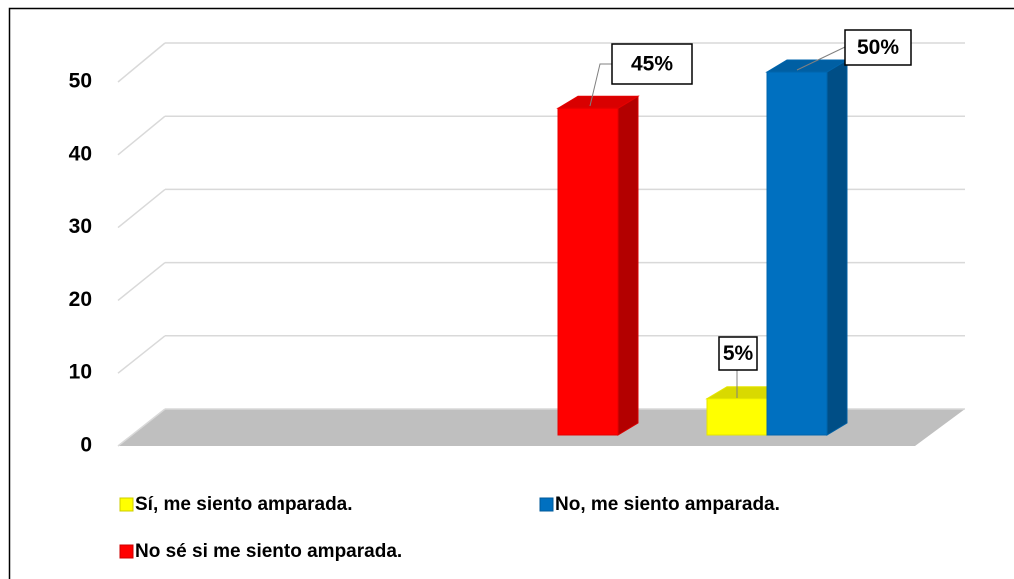  I want to click on y-tick-label: 0, so click(86, 445).